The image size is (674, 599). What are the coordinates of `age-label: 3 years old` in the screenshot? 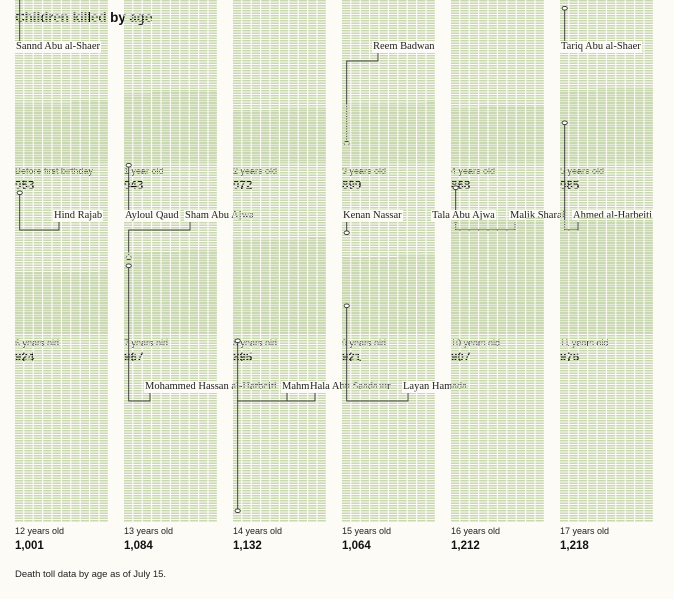 It's located at (364, 171).